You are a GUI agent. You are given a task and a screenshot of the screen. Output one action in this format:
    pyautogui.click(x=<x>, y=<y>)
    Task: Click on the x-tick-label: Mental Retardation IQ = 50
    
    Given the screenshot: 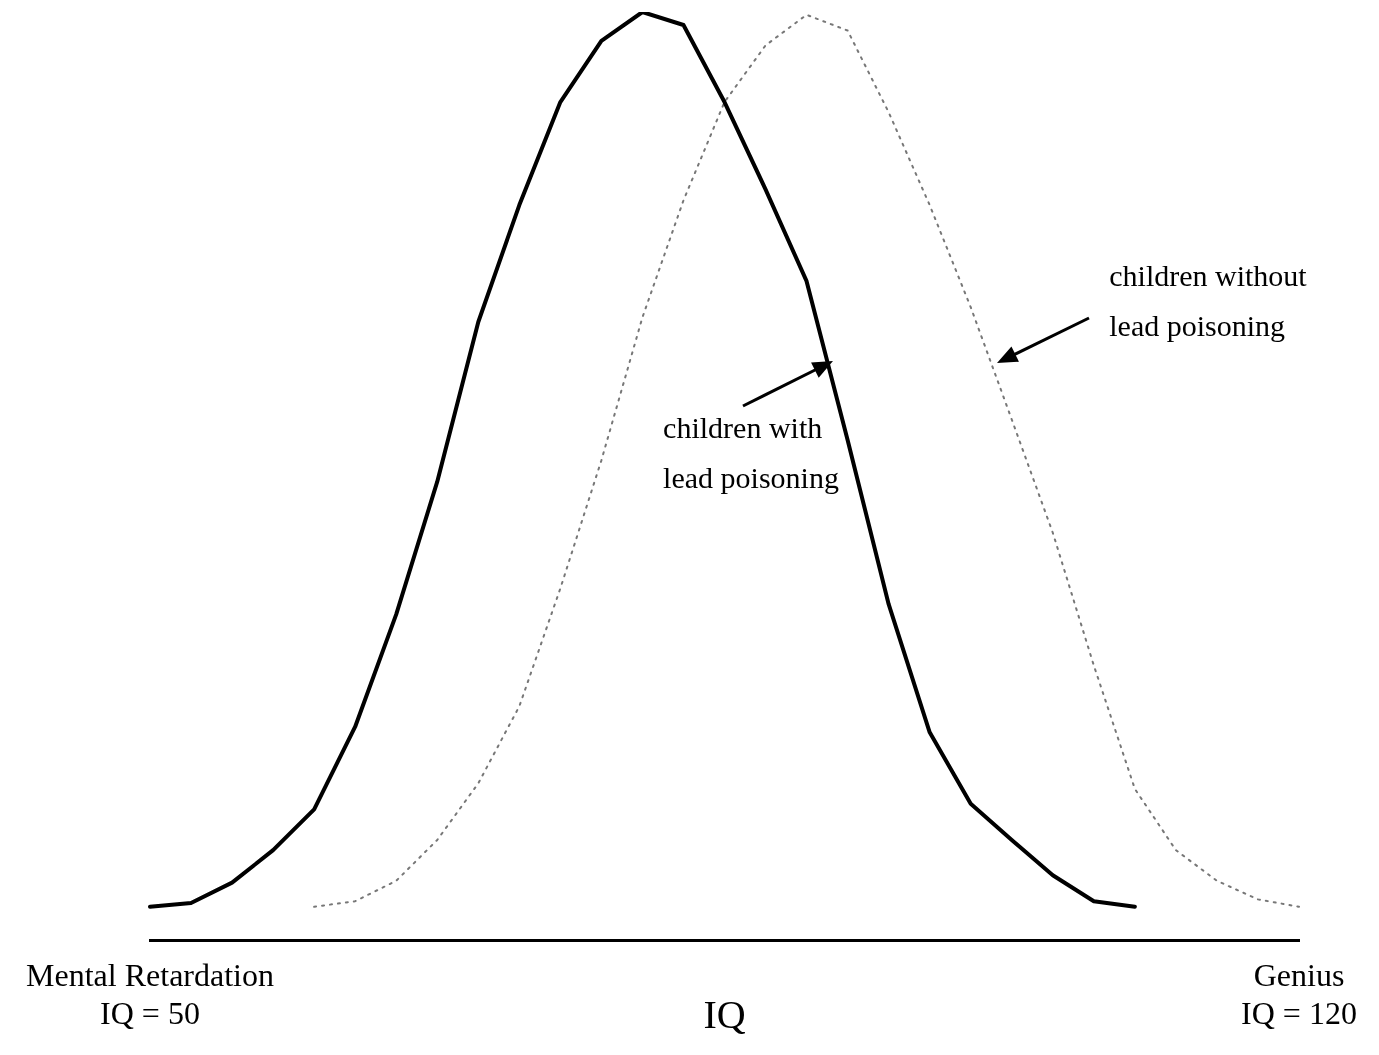 What is the action you would take?
    pyautogui.click(x=150, y=994)
    